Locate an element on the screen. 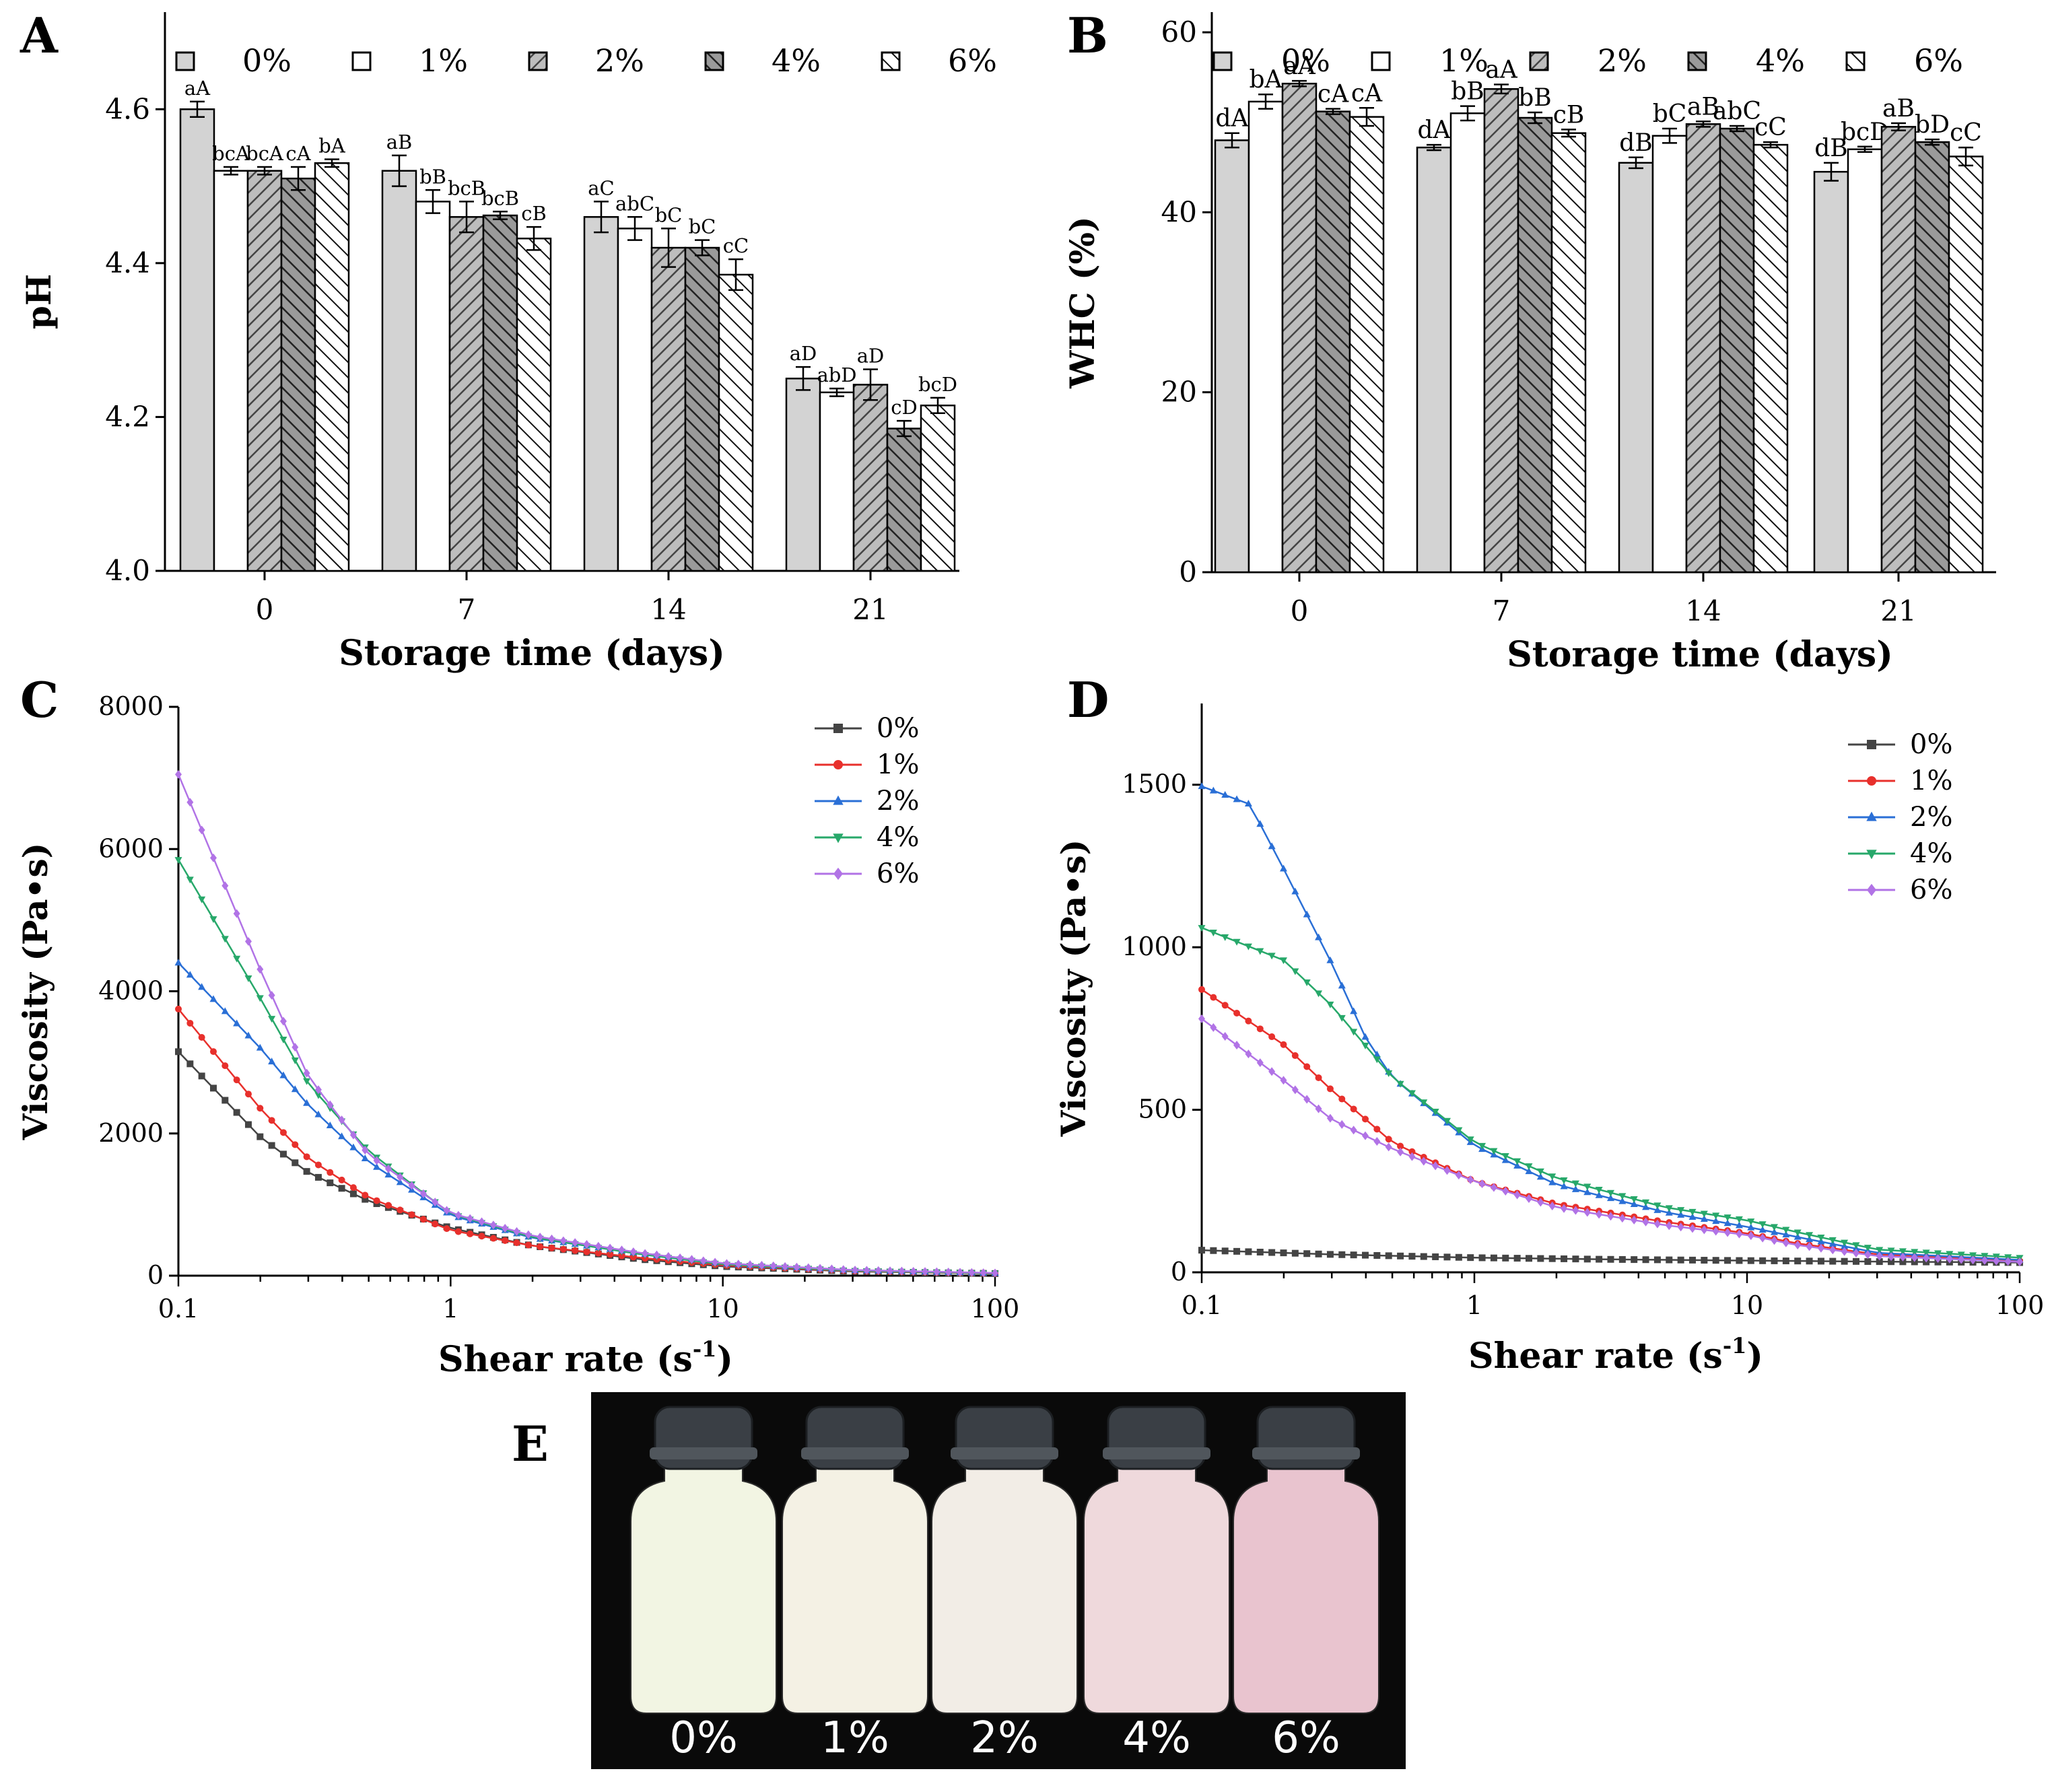 Image resolution: width=2052 pixels, height=1792 pixels. bottle-label-0: 0% is located at coordinates (704, 1738).